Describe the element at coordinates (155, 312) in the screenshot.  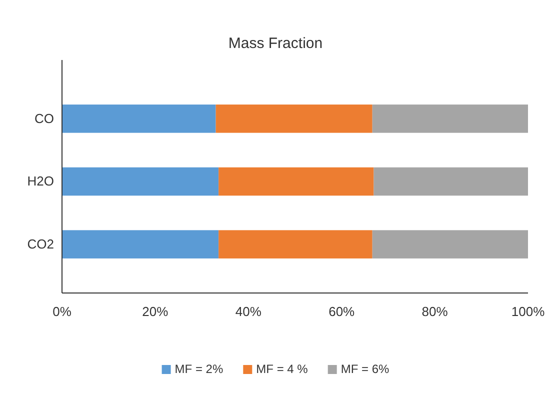
I see `x-tick-label: 20%` at that location.